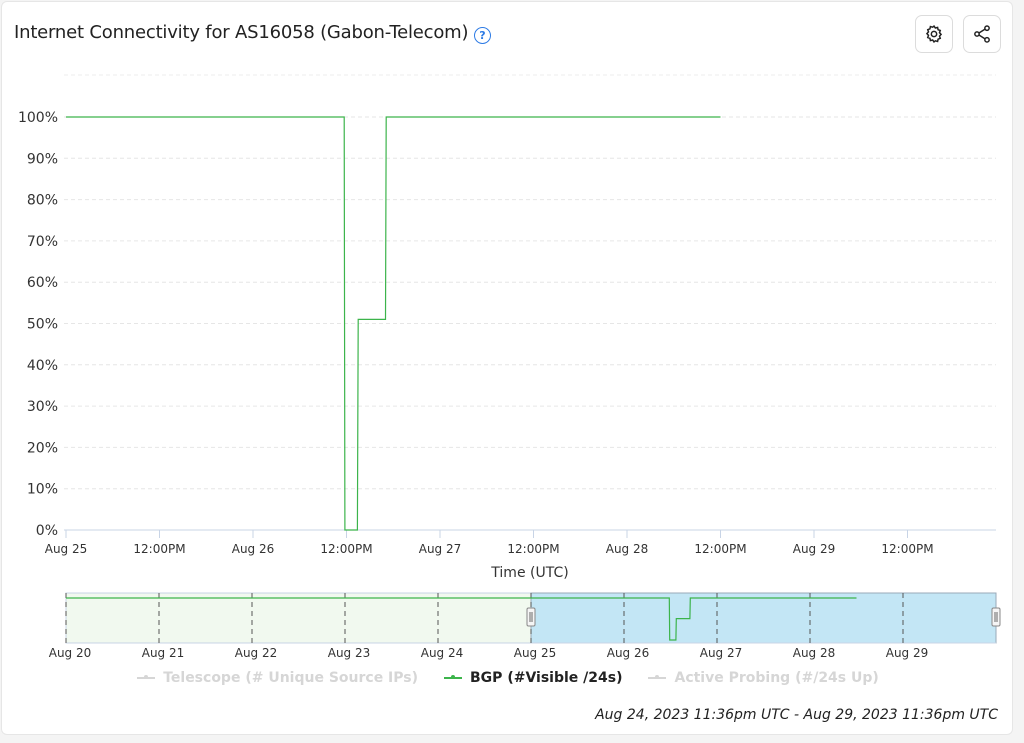  Describe the element at coordinates (42, 201) in the screenshot. I see `y-tick-label: 80%` at that location.